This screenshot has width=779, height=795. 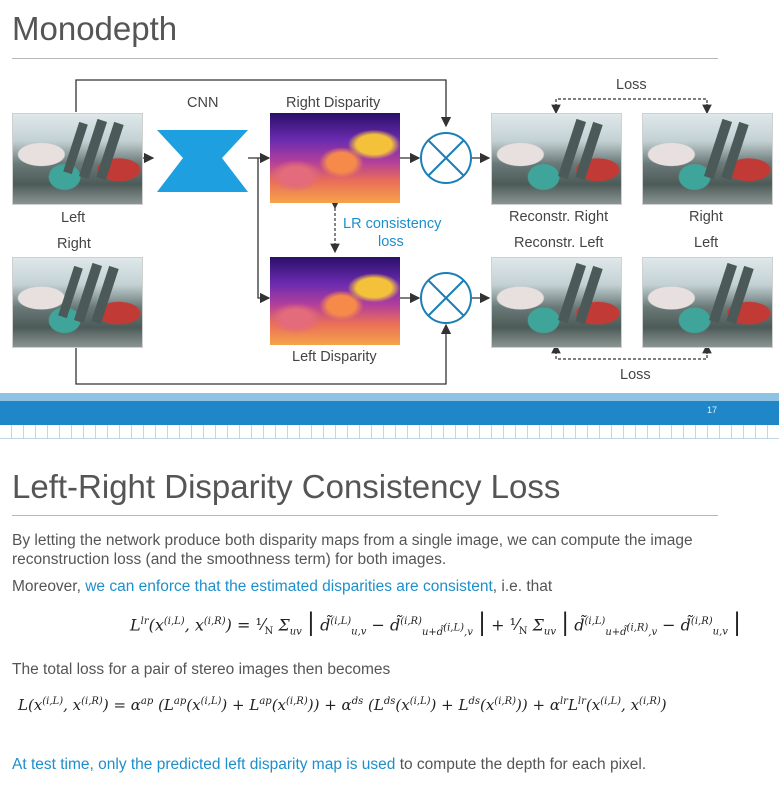 I want to click on lr-consistency-label: LR consistency, so click(x=392, y=224).